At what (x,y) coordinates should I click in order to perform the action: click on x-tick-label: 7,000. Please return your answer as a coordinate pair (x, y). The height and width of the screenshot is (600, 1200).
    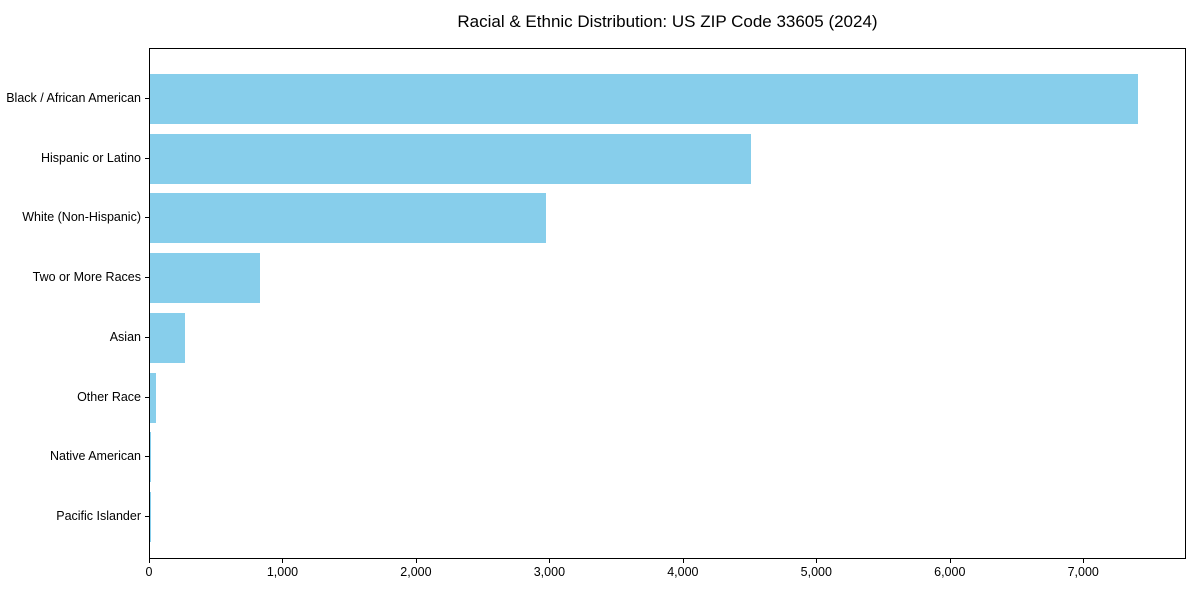
    Looking at the image, I should click on (1083, 572).